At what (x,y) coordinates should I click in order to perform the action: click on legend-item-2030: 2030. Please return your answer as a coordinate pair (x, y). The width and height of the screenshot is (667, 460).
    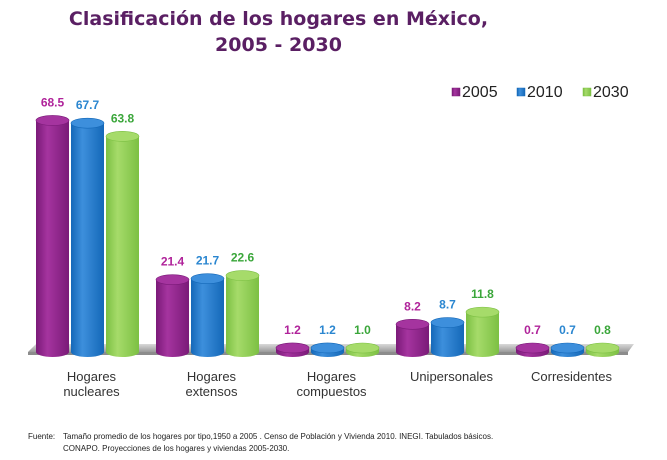
    Looking at the image, I should click on (605, 92).